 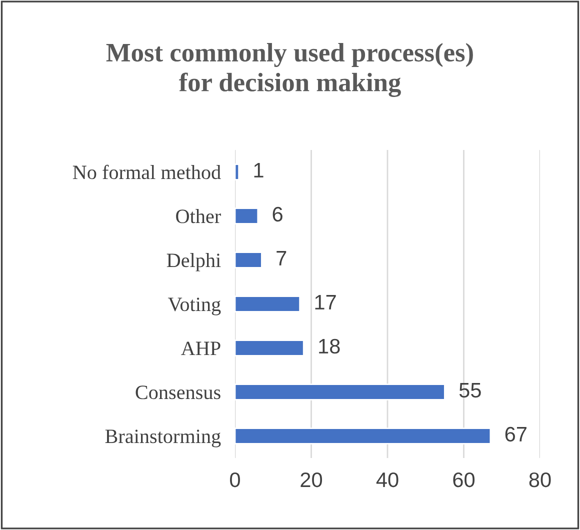 What do you see at coordinates (329, 346) in the screenshot?
I see `data-label: 18` at bounding box center [329, 346].